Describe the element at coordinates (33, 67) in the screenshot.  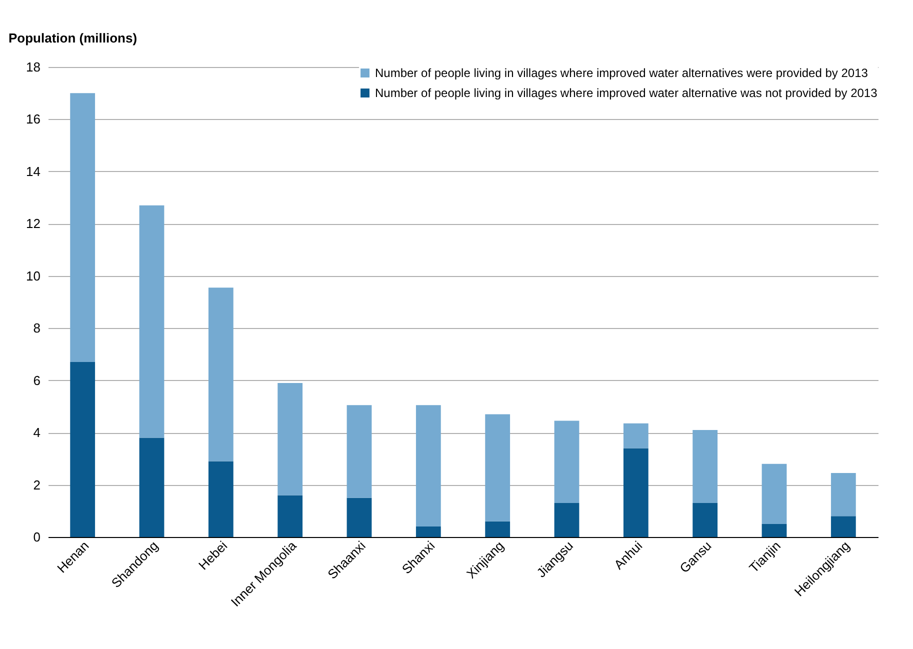
I see `y-tick-label: 18` at that location.